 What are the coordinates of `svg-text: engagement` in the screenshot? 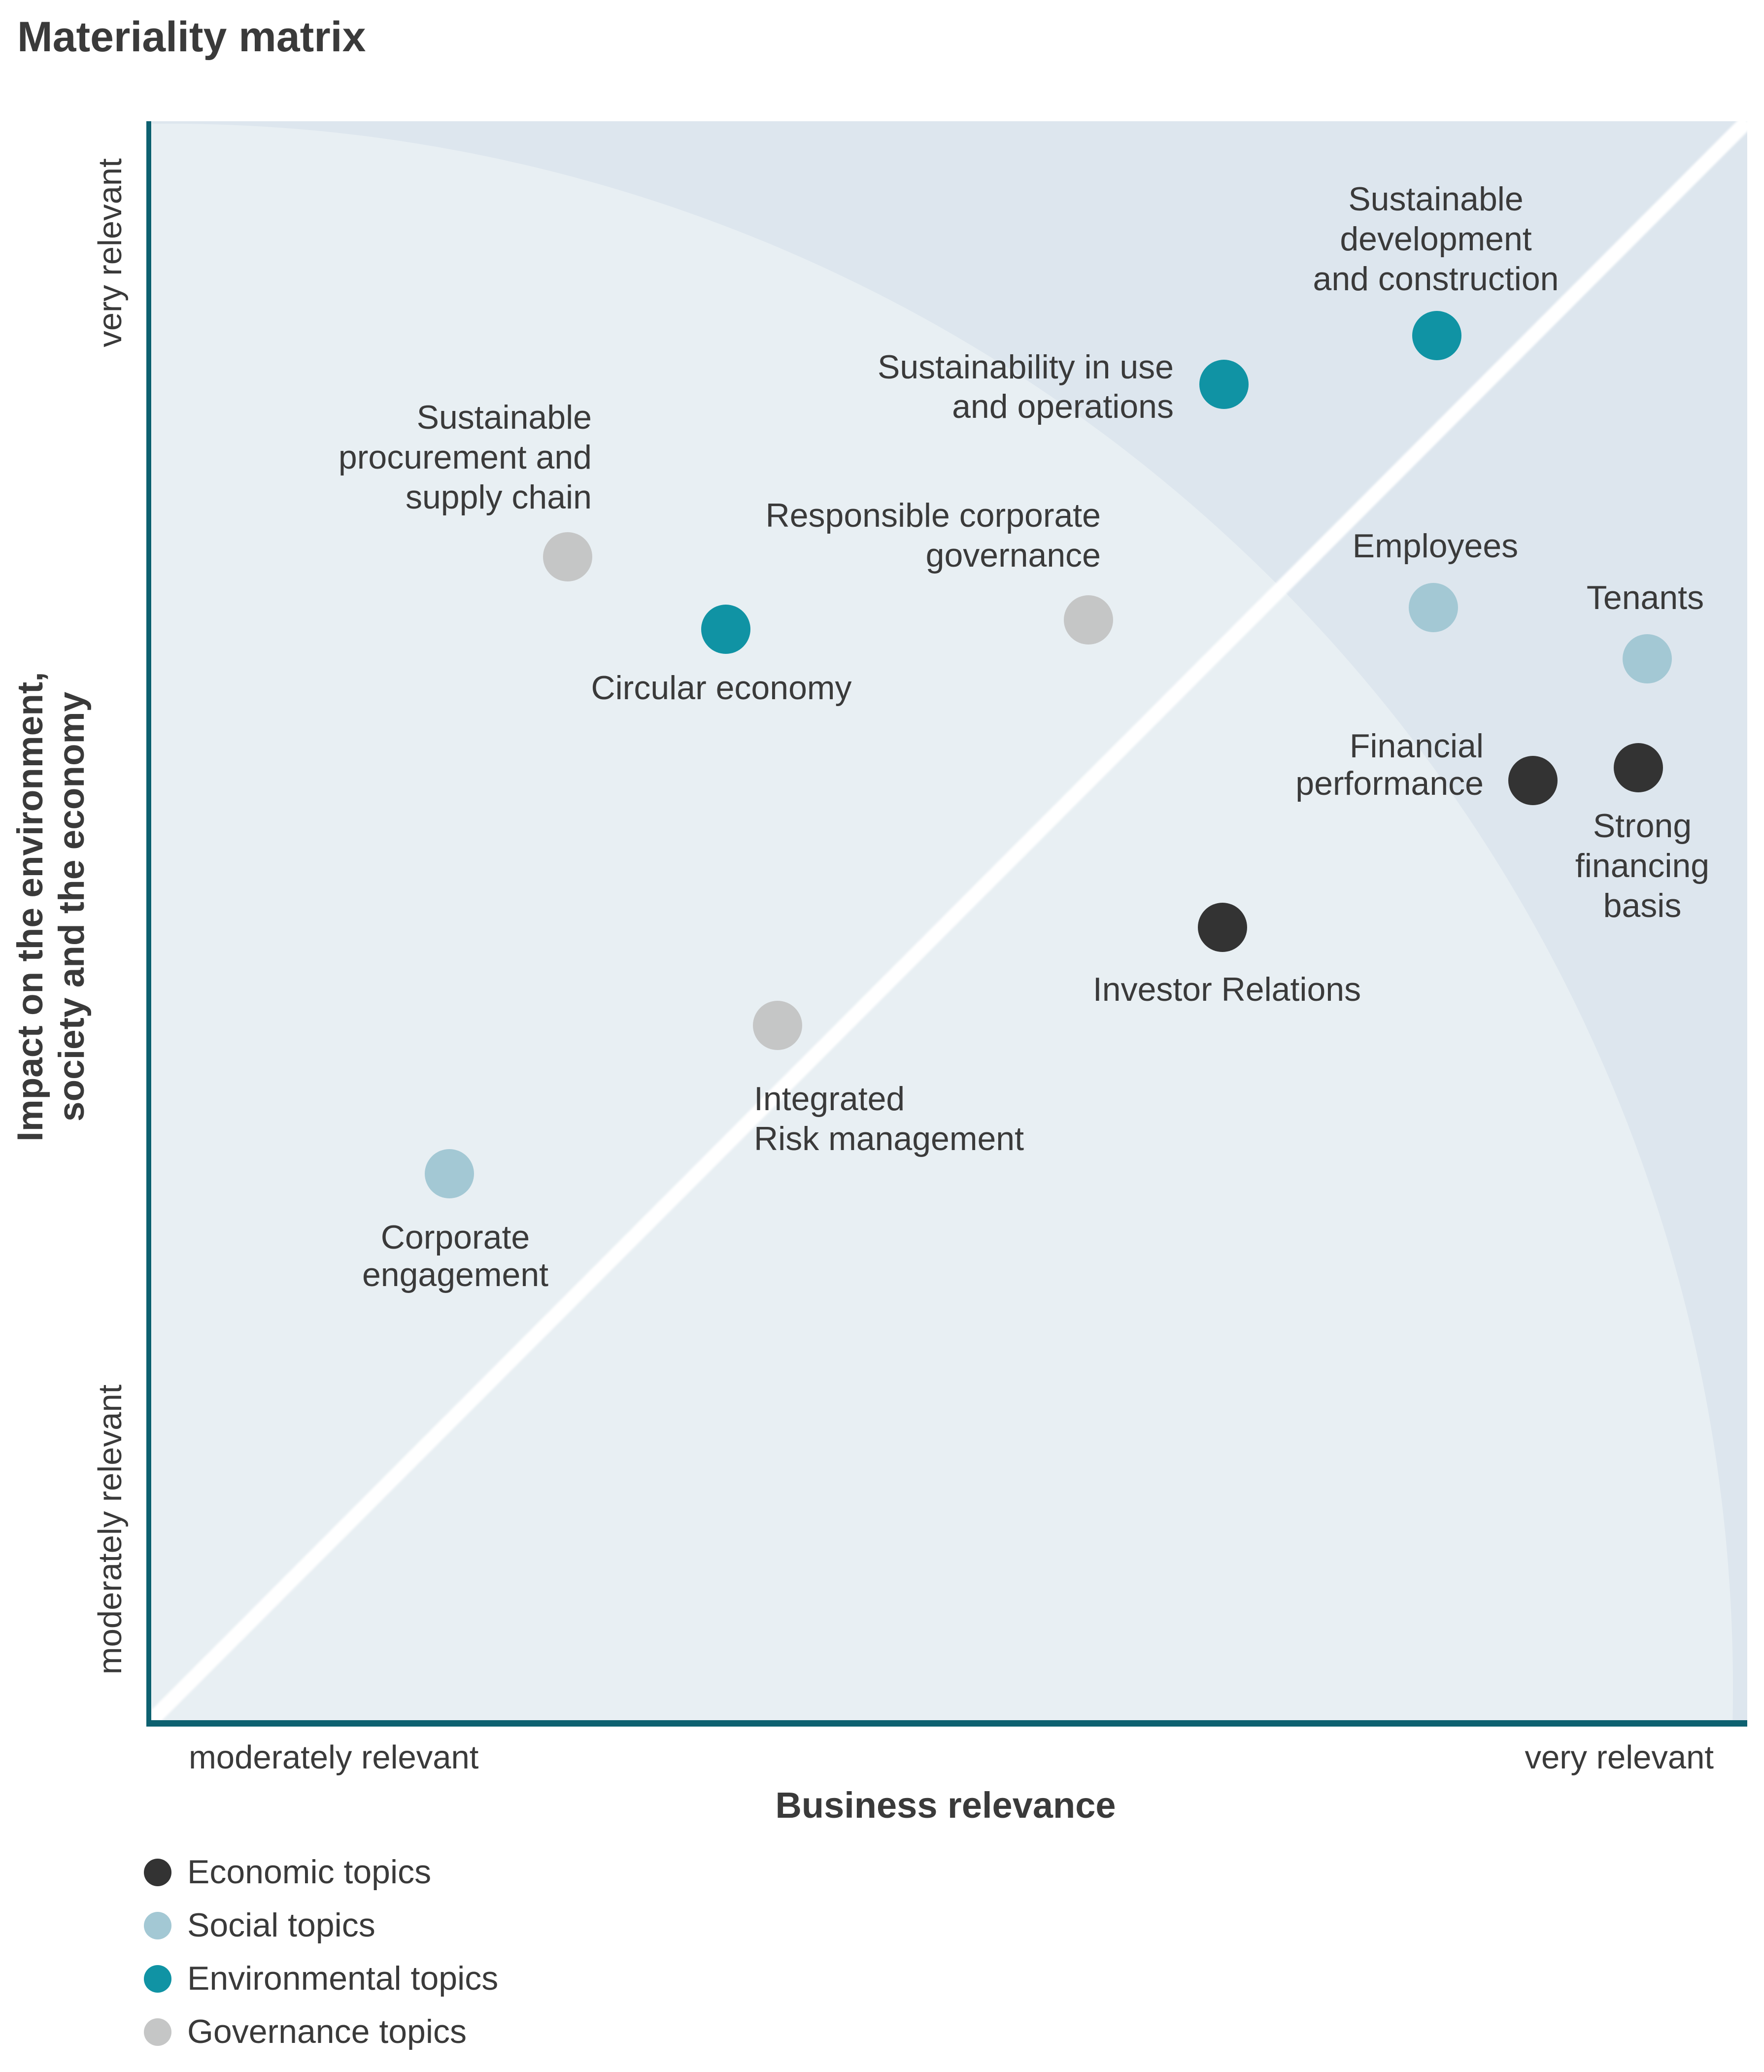 It's located at (455, 1274).